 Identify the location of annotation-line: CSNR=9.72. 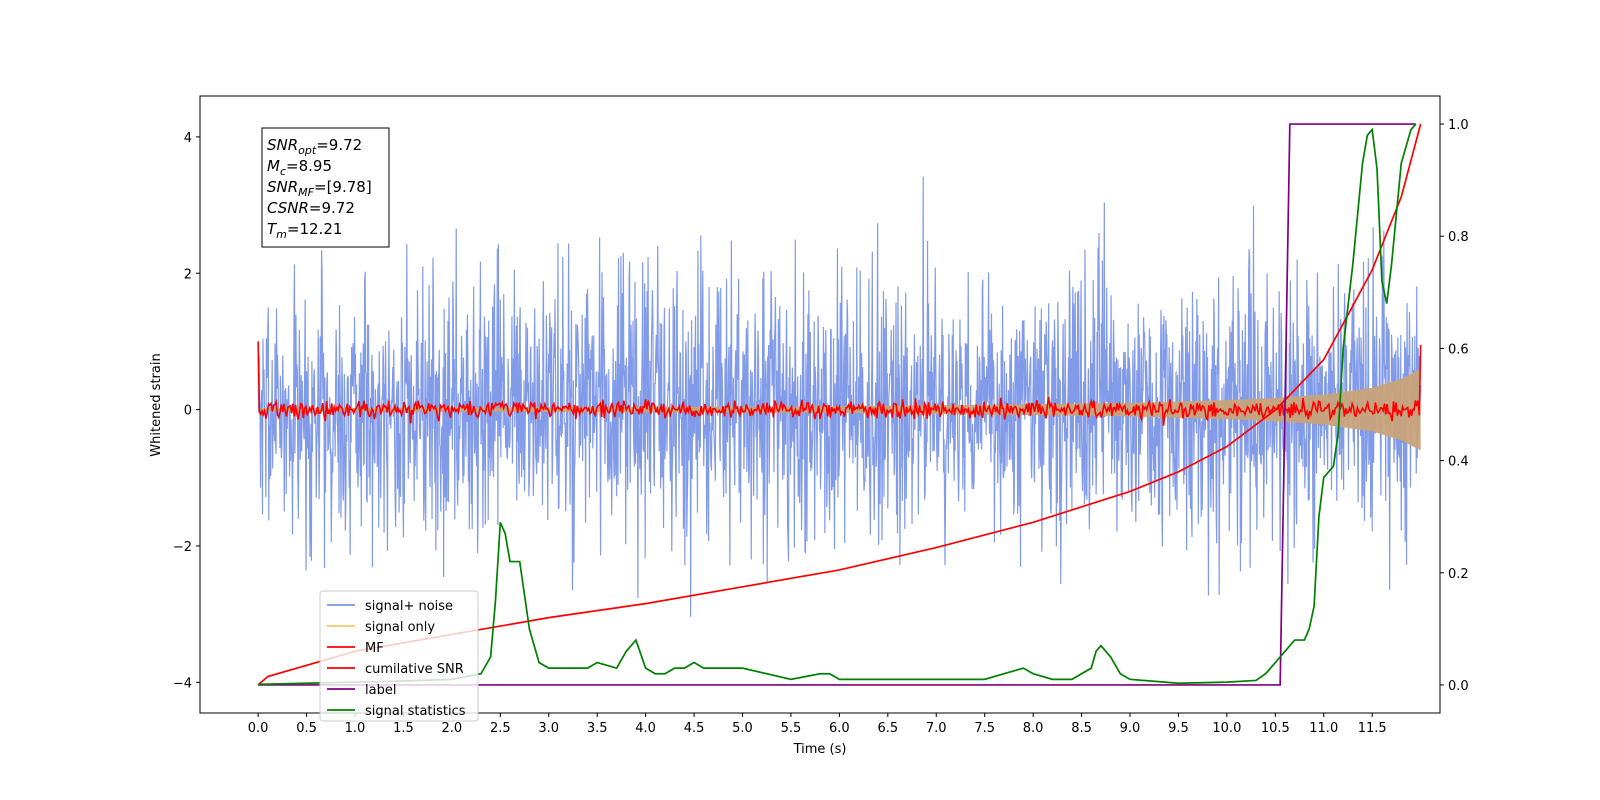
(311, 208).